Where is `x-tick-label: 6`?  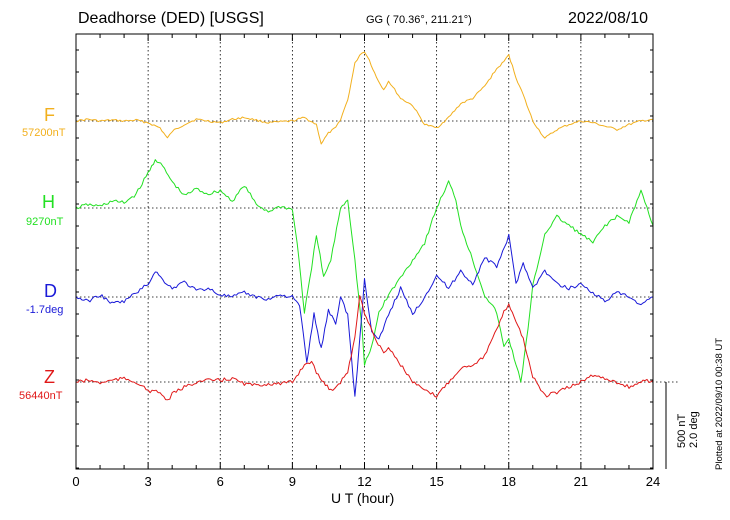 x-tick-label: 6 is located at coordinates (220, 481).